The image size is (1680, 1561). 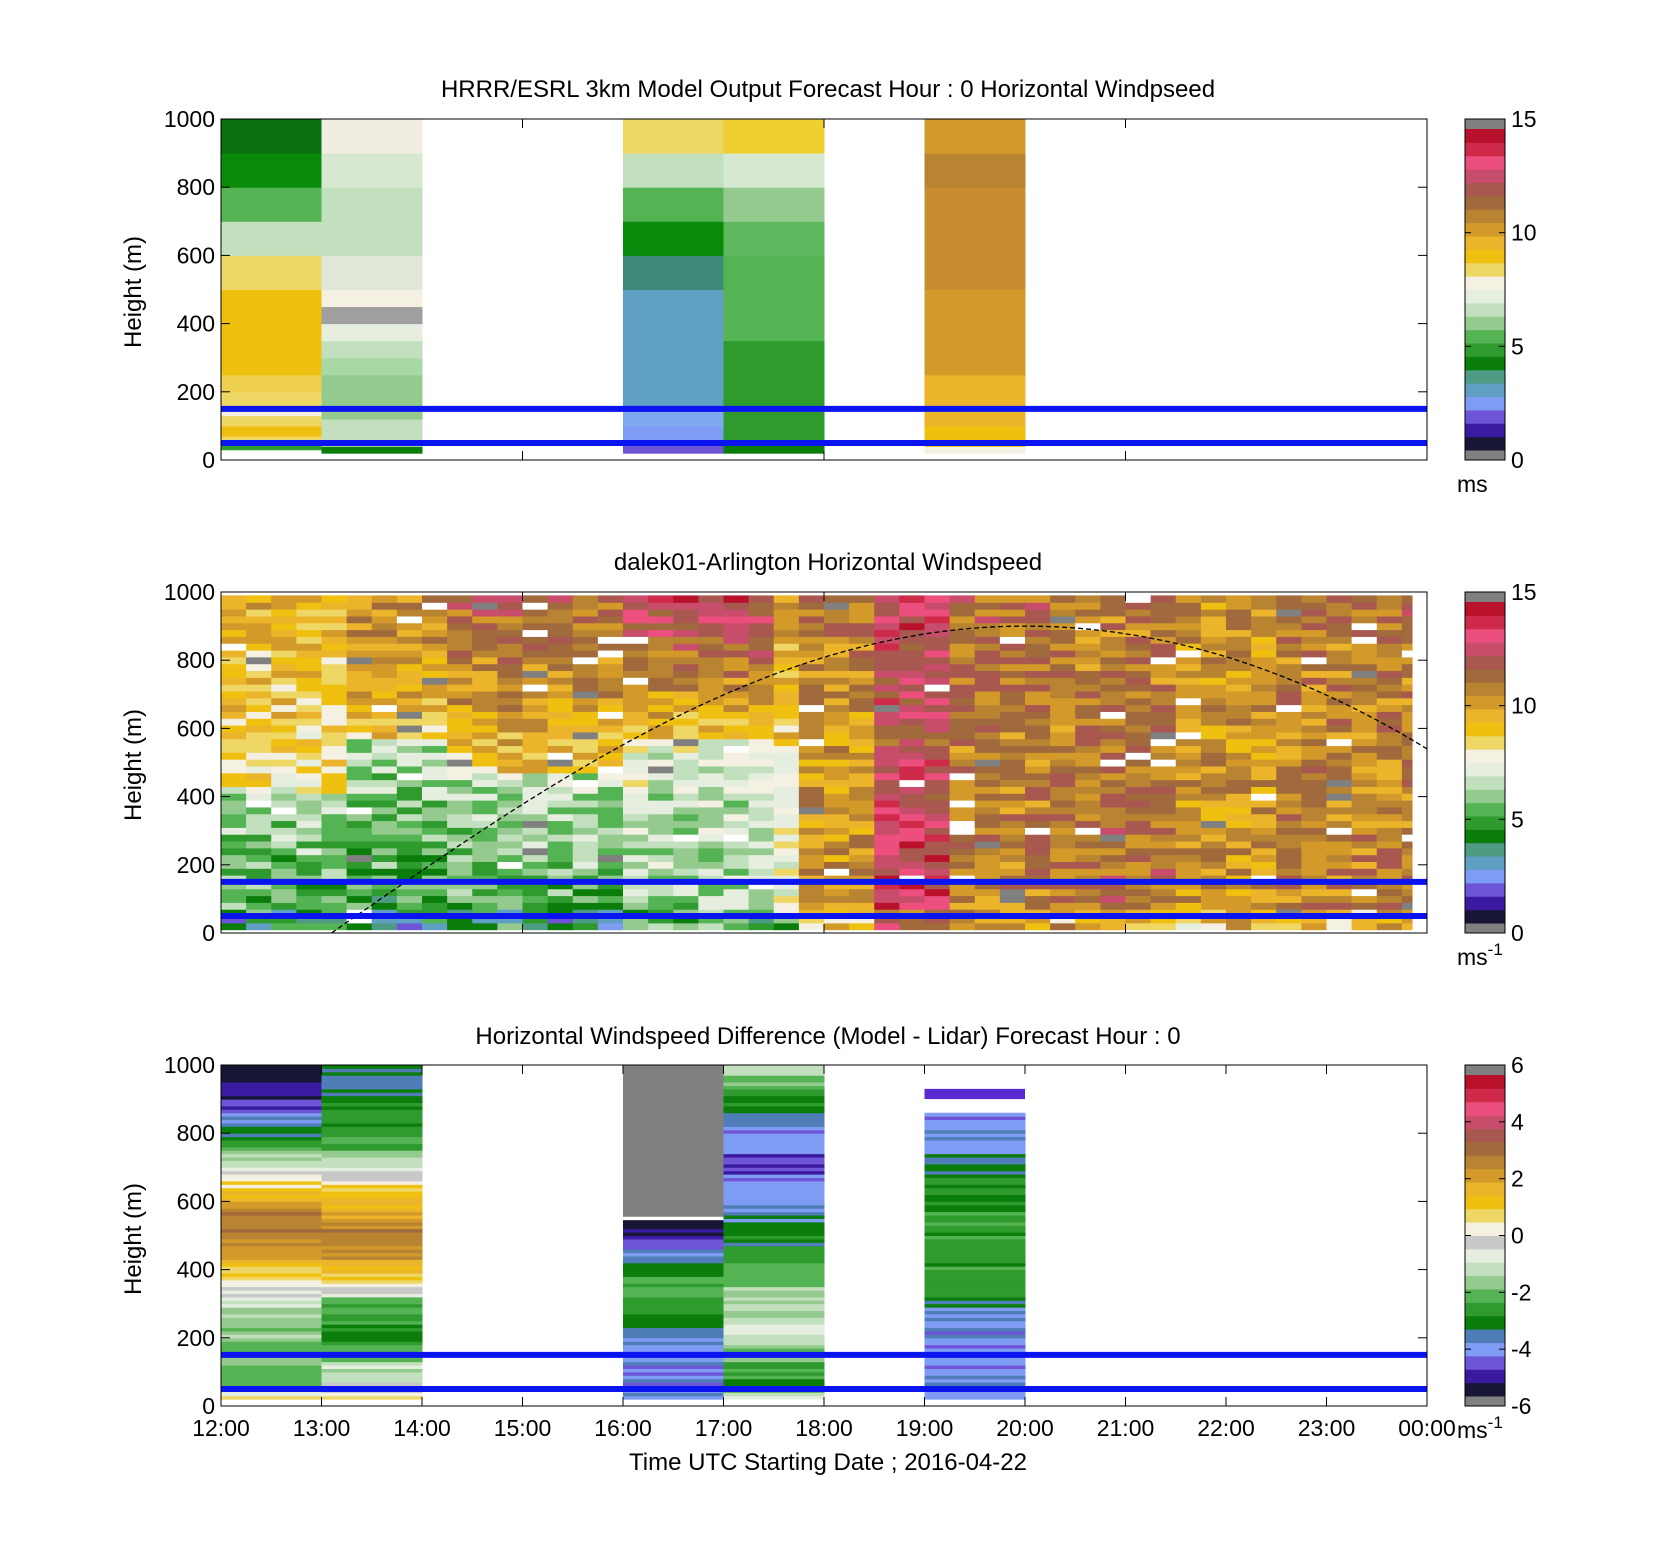 What do you see at coordinates (1524, 233) in the screenshot?
I see `colorbar-tick-label: 10` at bounding box center [1524, 233].